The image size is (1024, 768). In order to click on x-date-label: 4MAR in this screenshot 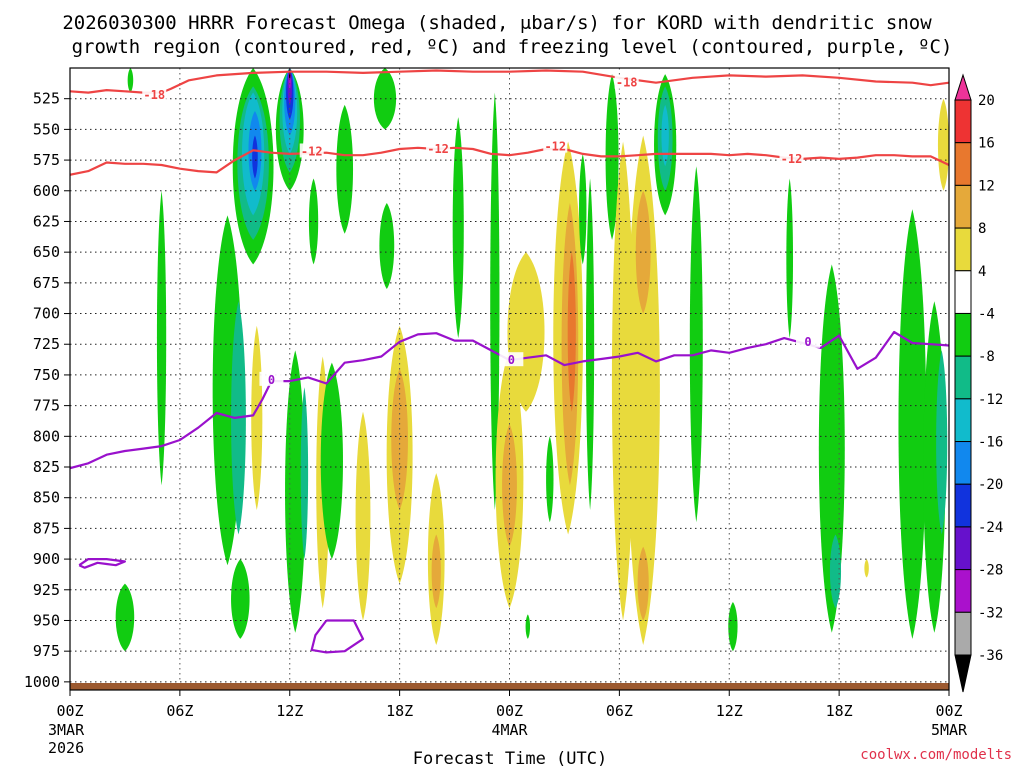, I will do `click(509, 730)`.